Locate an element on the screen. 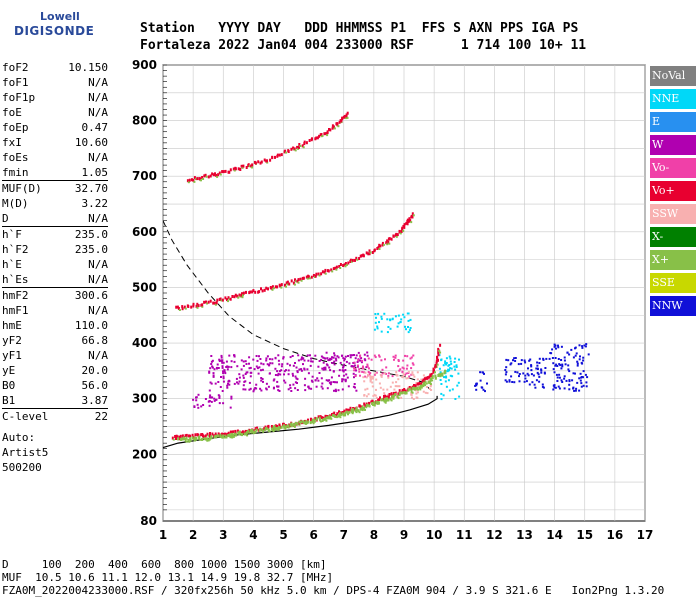  param-name: MUF(D) is located at coordinates (22, 188).